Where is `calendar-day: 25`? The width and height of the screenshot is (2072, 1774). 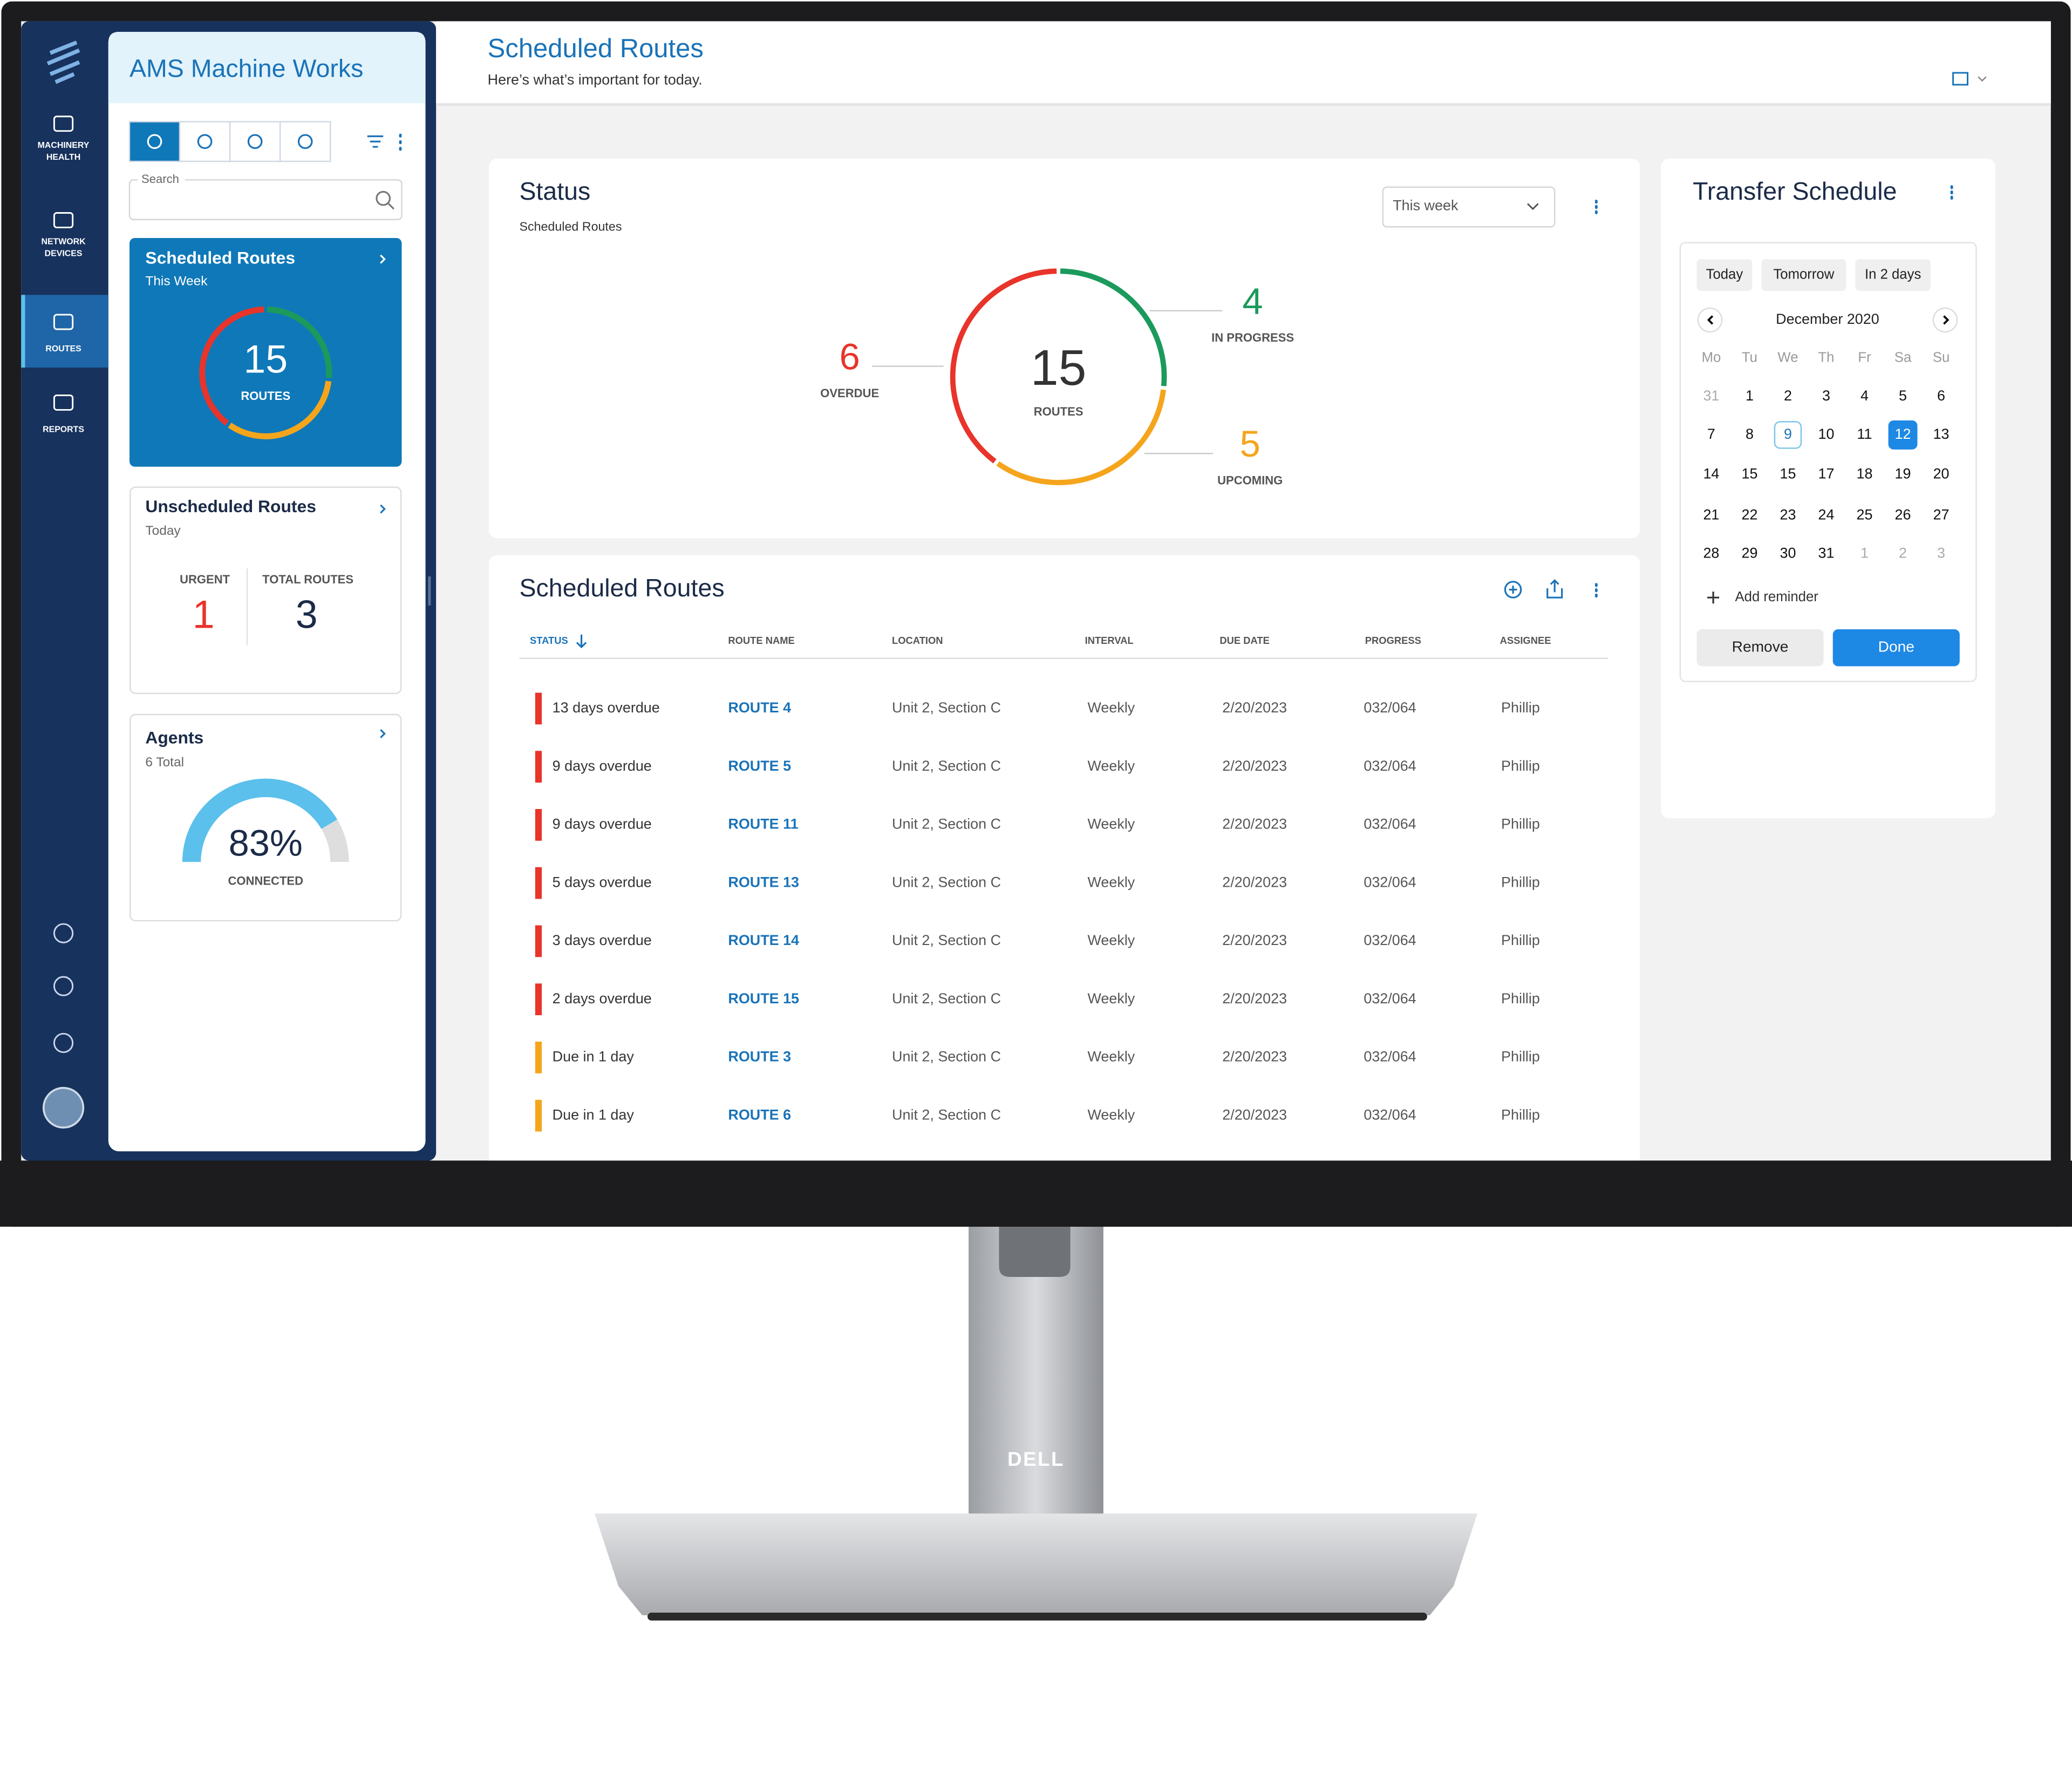
calendar-day: 25 is located at coordinates (1865, 514).